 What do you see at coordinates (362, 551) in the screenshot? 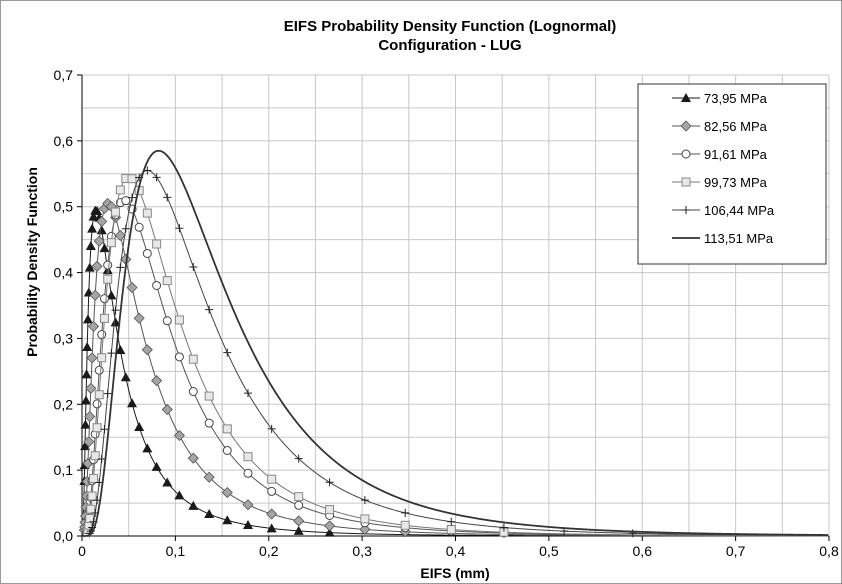
I see `x-tick-label: 0,3` at bounding box center [362, 551].